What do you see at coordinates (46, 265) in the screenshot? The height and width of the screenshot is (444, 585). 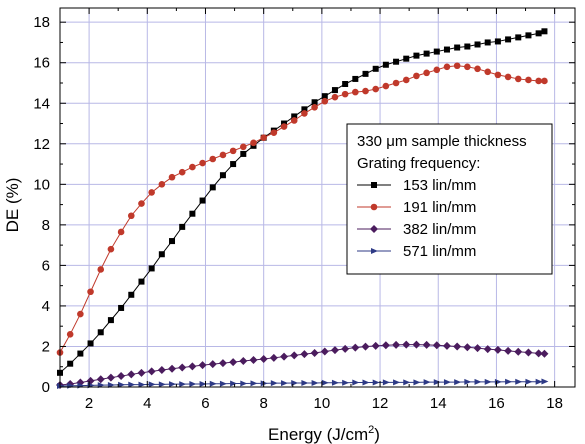 I see `y-tick-label: 6` at bounding box center [46, 265].